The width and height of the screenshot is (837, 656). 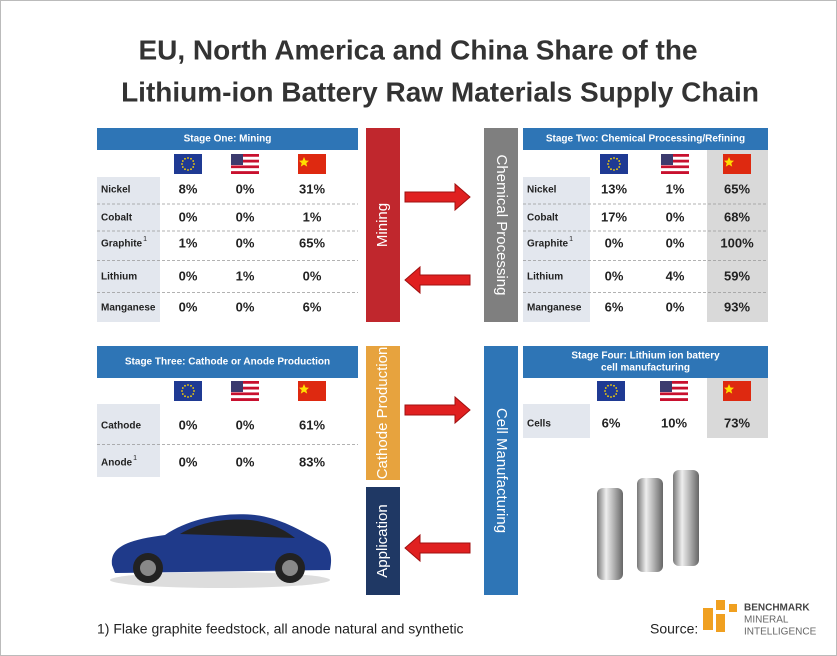 I want to click on row-label: Nickel, so click(x=542, y=190).